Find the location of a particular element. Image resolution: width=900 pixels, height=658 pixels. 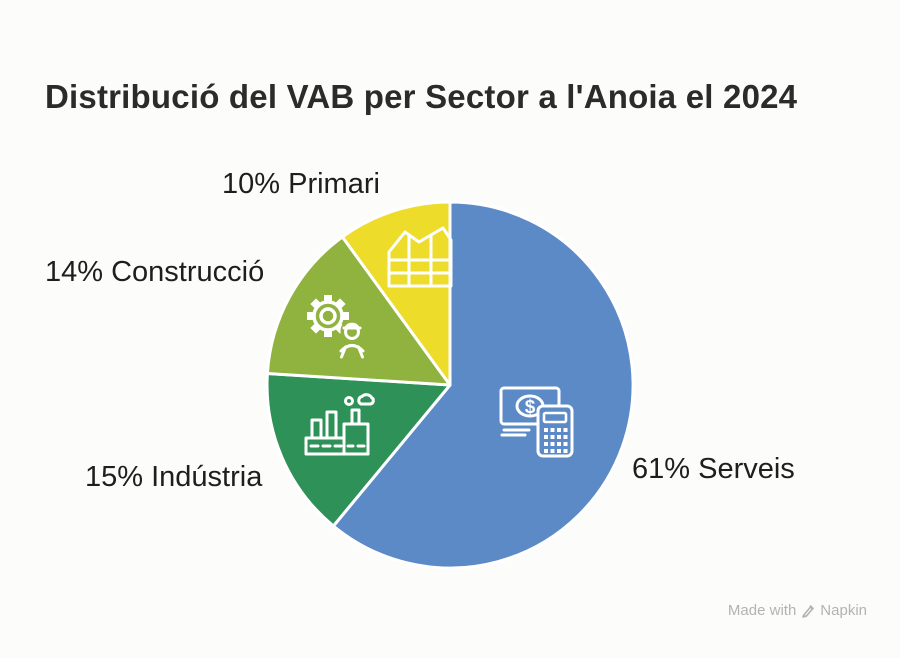

factory-icon is located at coordinates (339, 424).